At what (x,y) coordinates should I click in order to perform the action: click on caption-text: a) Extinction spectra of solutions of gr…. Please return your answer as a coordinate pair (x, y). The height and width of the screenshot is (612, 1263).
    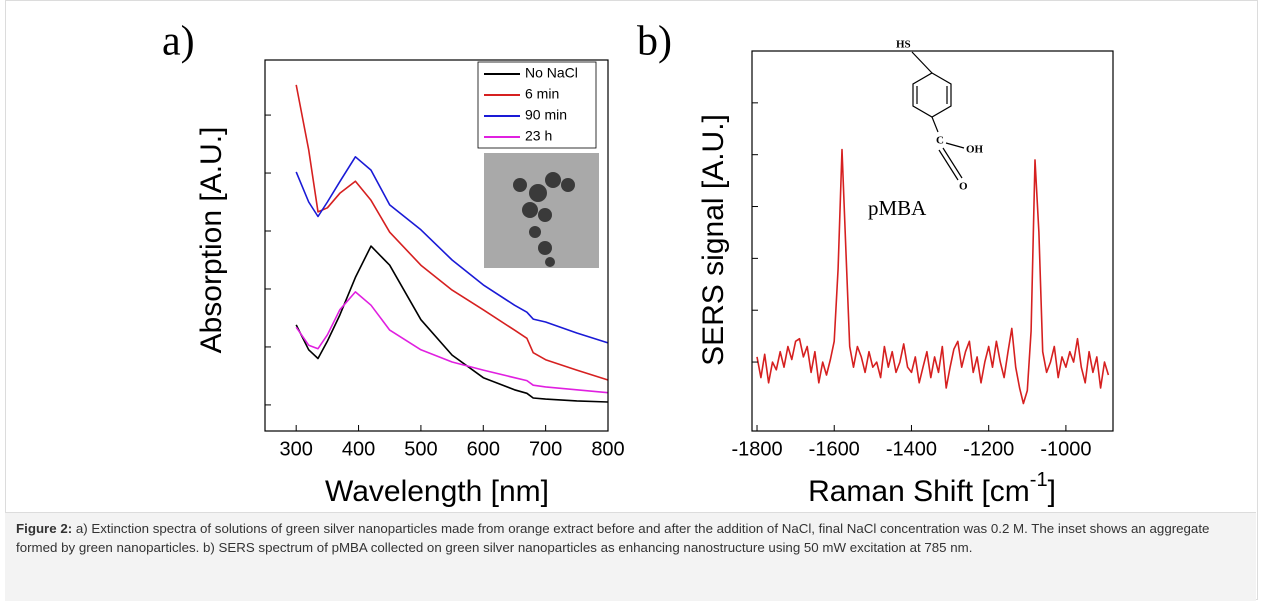
    Looking at the image, I should click on (613, 538).